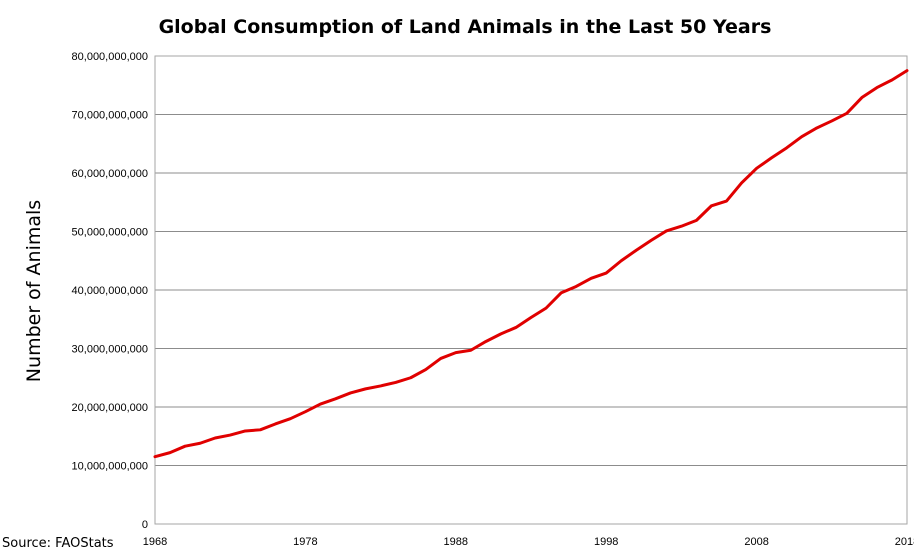  I want to click on x-axis-ticks: 1968 1978 1988 1998 2008 2018, so click(528, 542).